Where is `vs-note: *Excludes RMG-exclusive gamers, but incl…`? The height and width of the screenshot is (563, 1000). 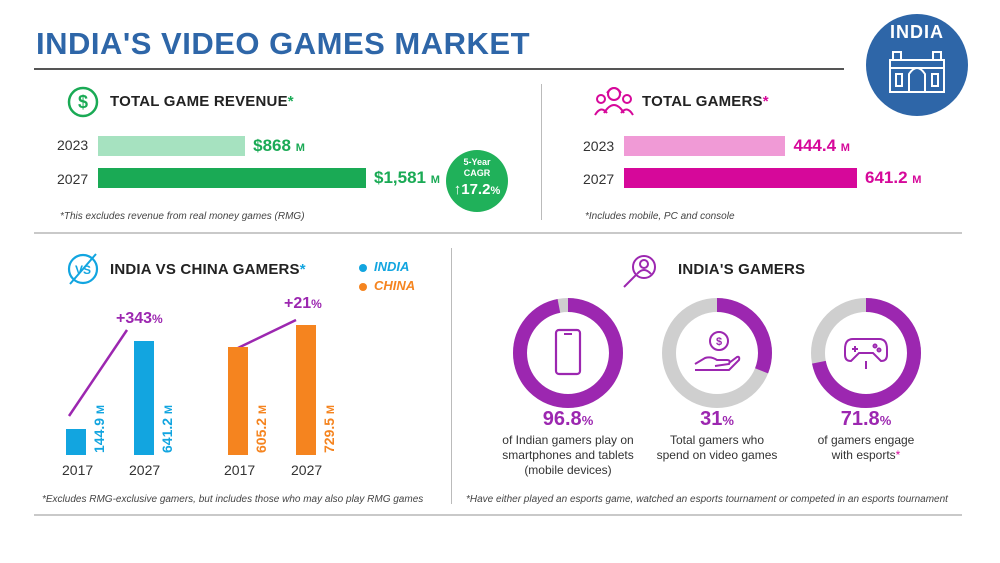
vs-note: *Excludes RMG-exclusive gamers, but incl… is located at coordinates (233, 499).